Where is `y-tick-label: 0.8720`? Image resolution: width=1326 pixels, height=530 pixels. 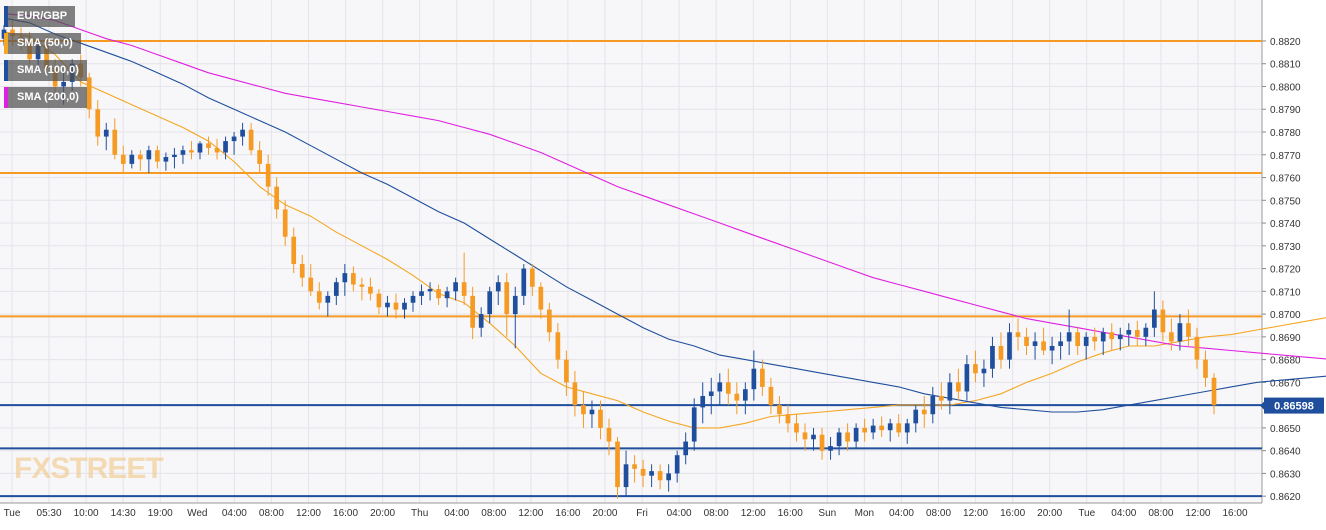 y-tick-label: 0.8720 is located at coordinates (1285, 270).